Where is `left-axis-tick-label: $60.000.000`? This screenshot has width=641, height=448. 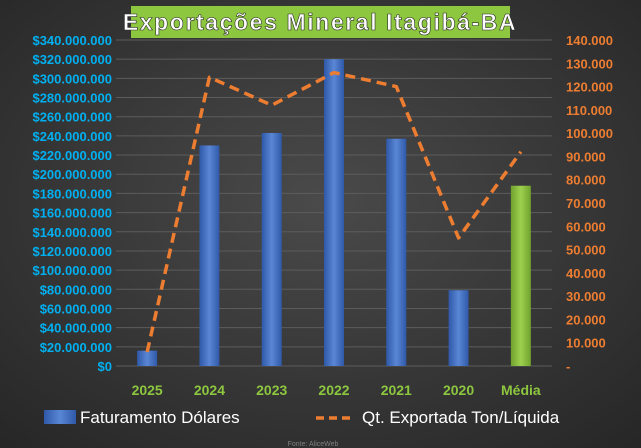
left-axis-tick-label: $60.000.000 is located at coordinates (76, 308).